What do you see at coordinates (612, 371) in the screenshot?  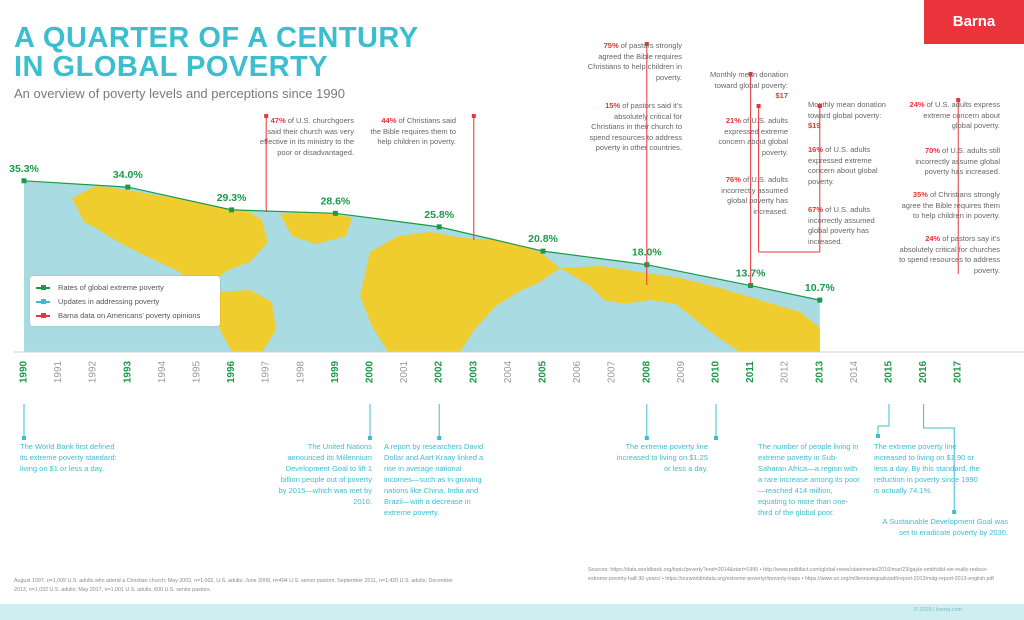 I see `year-label-2007: 2007` at bounding box center [612, 371].